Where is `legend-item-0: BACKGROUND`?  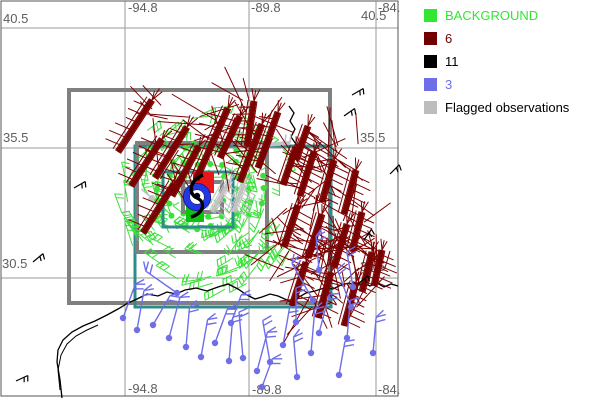
legend-item-0: BACKGROUND is located at coordinates (496, 15).